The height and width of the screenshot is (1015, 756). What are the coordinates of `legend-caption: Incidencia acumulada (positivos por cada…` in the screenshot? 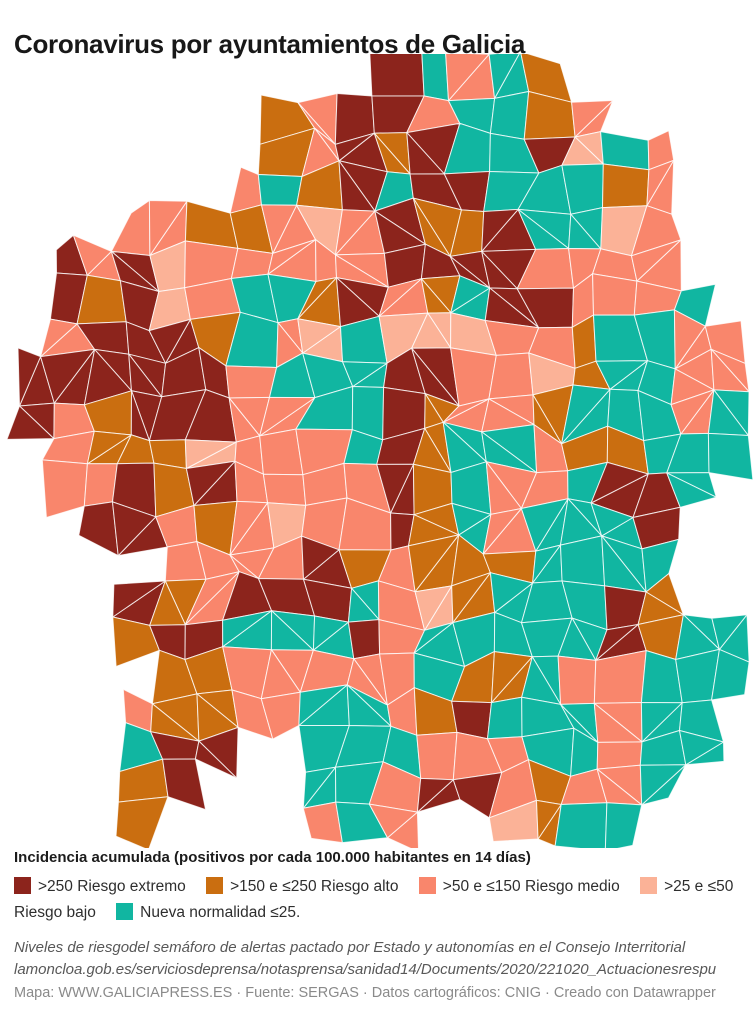 It's located at (272, 857).